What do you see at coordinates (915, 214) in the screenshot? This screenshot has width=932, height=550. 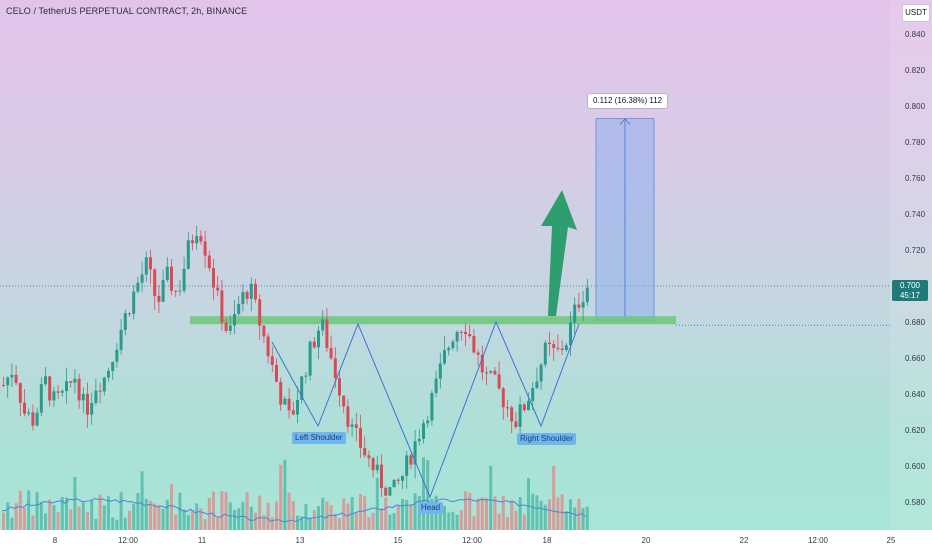 I see `price-tick-label: 0.740` at bounding box center [915, 214].